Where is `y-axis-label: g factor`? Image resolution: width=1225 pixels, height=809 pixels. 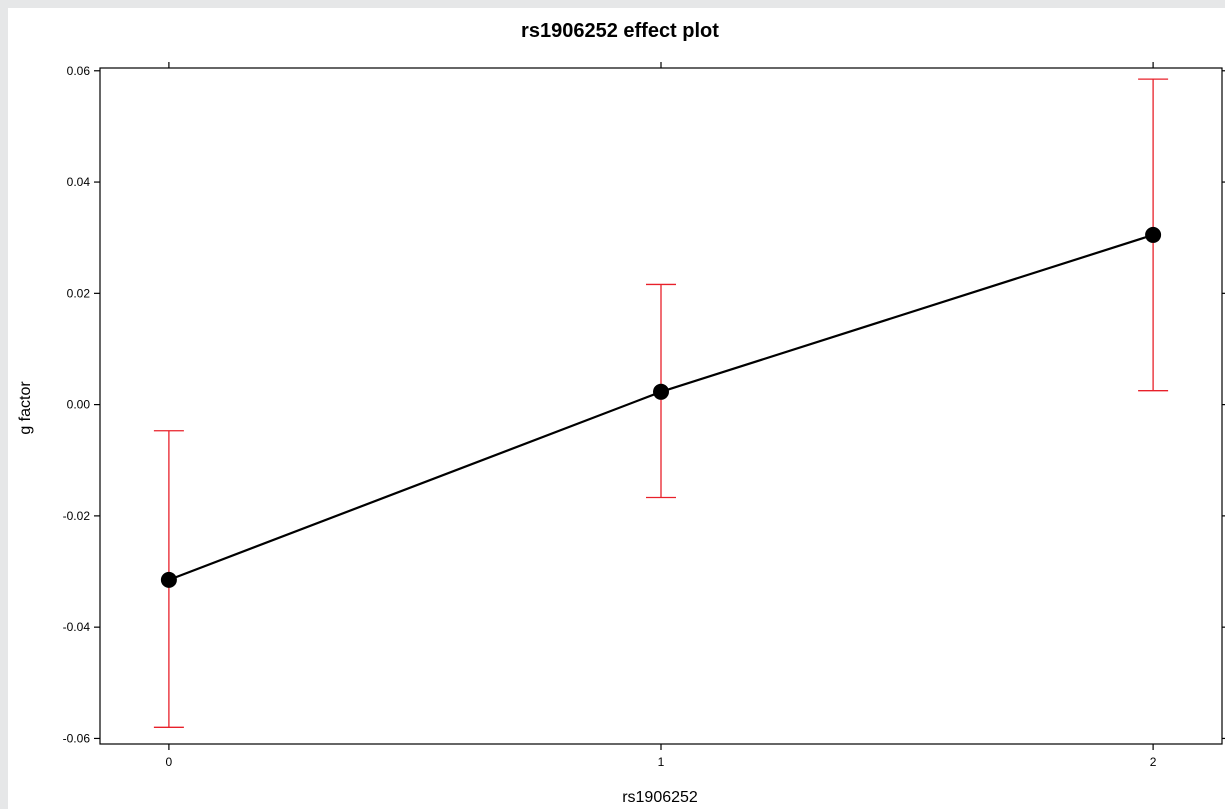 y-axis-label: g factor is located at coordinates (25, 408).